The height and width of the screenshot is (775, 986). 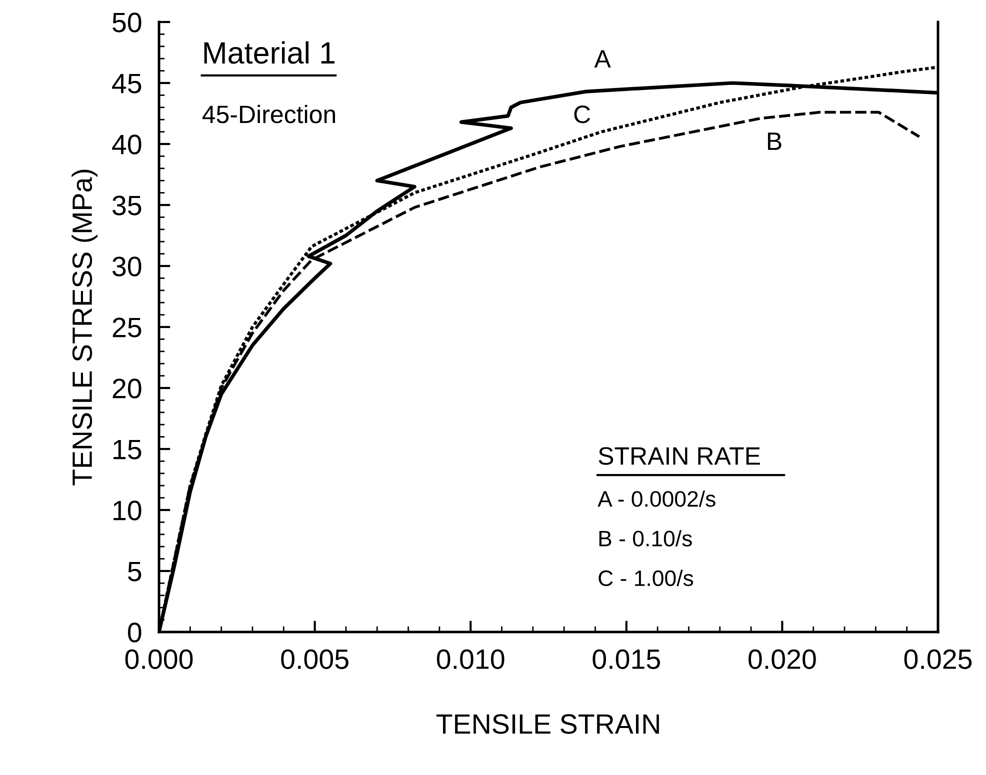 I want to click on x-axis-title: TENSILE STRAIN, so click(x=547, y=724).